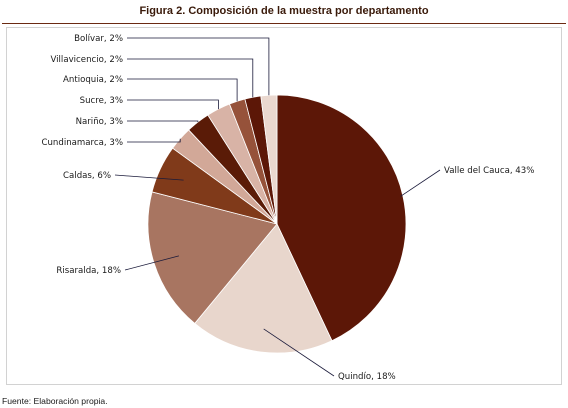  I want to click on slice-label-cundinamarca: Cundinamarca, 3%, so click(82, 143).